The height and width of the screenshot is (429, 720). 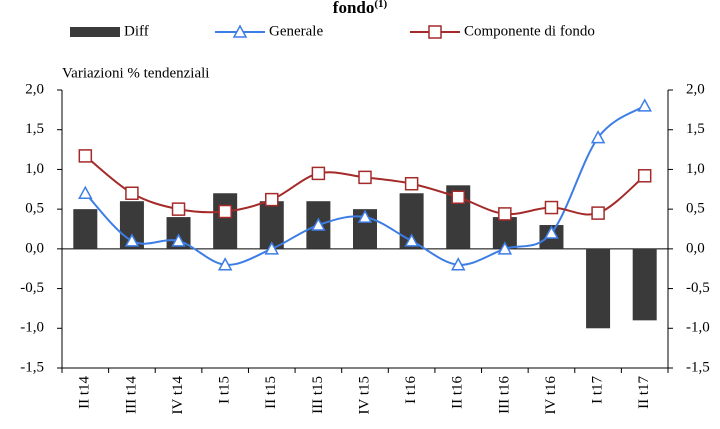 I want to click on x-tick-label: III t15, so click(x=318, y=395).